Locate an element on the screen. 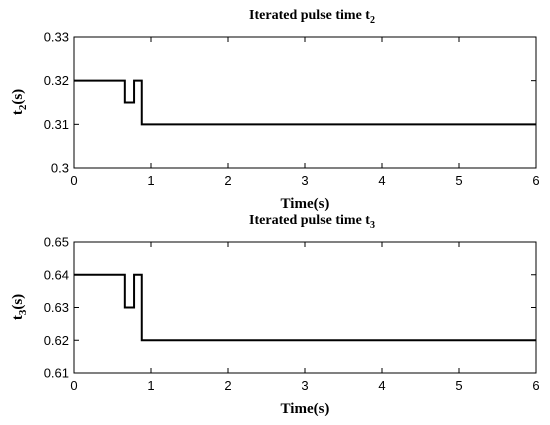 This screenshot has height=425, width=550. y-axis-label: t3(s) is located at coordinates (19, 307).